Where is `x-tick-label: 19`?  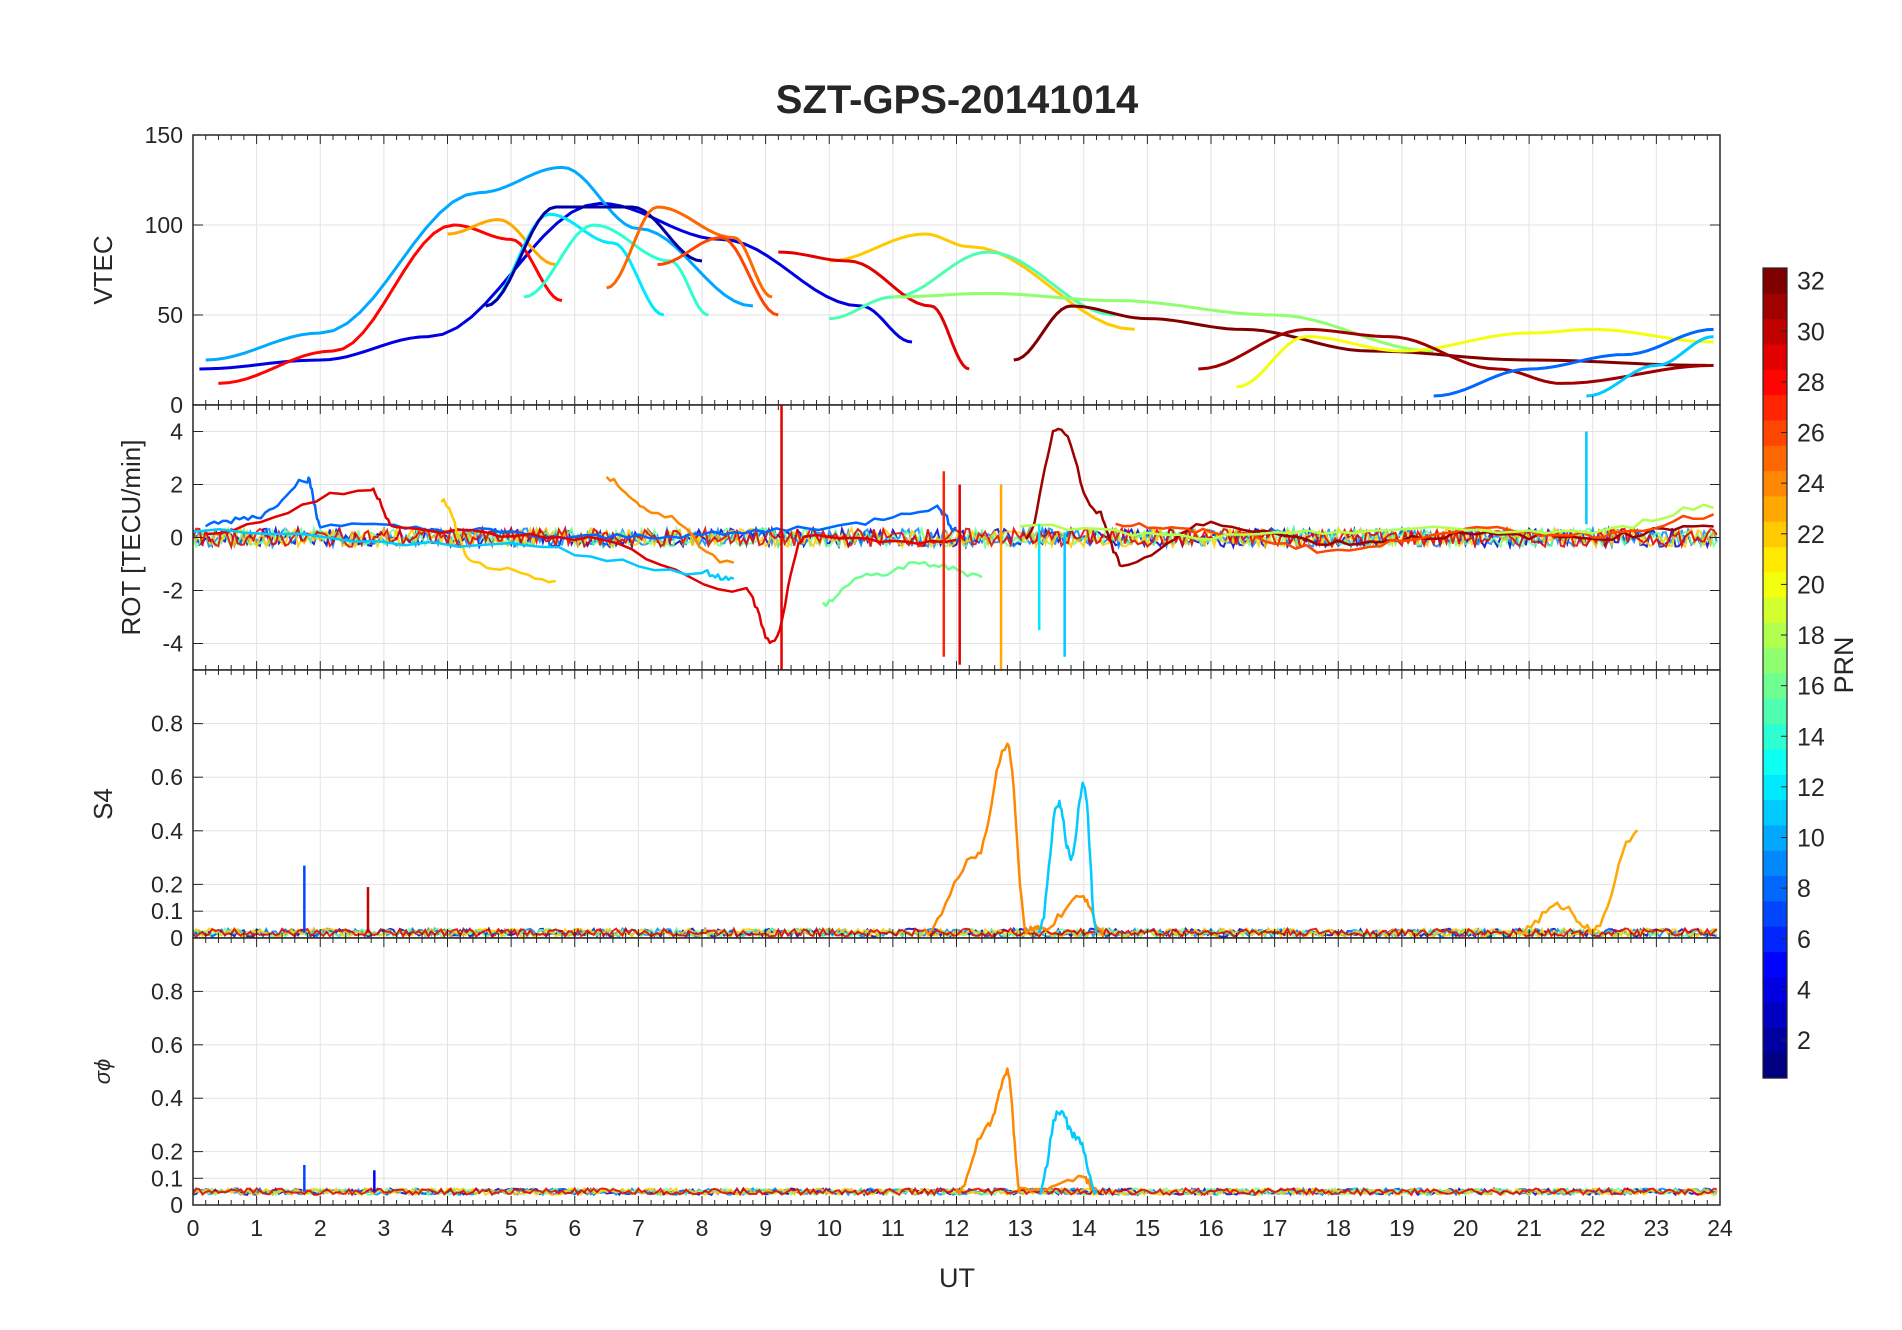
x-tick-label: 19 is located at coordinates (1402, 1228).